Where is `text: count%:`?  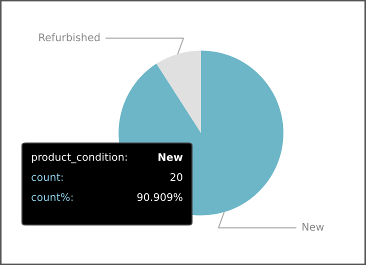 text: count%: is located at coordinates (52, 197).